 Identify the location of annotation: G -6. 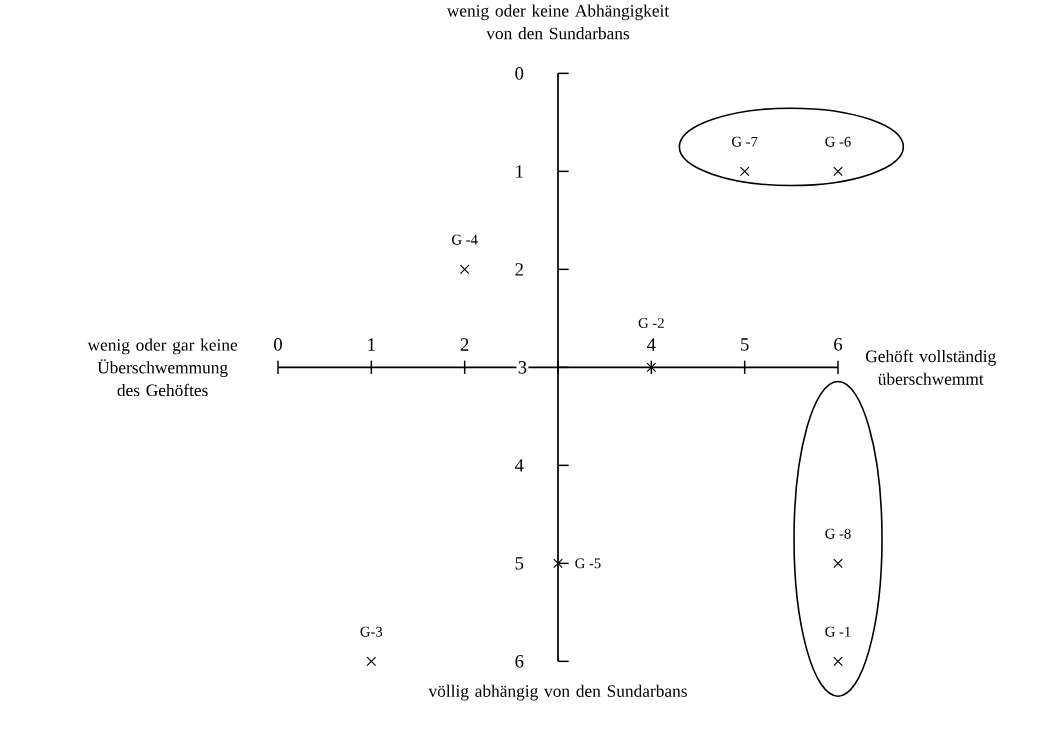
(838, 141).